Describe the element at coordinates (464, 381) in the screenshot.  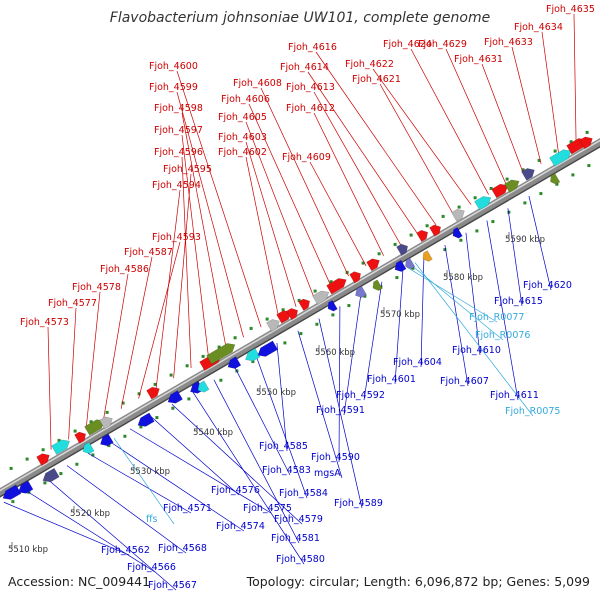
I see `reverse-gene-label: Fjoh_4607` at that location.